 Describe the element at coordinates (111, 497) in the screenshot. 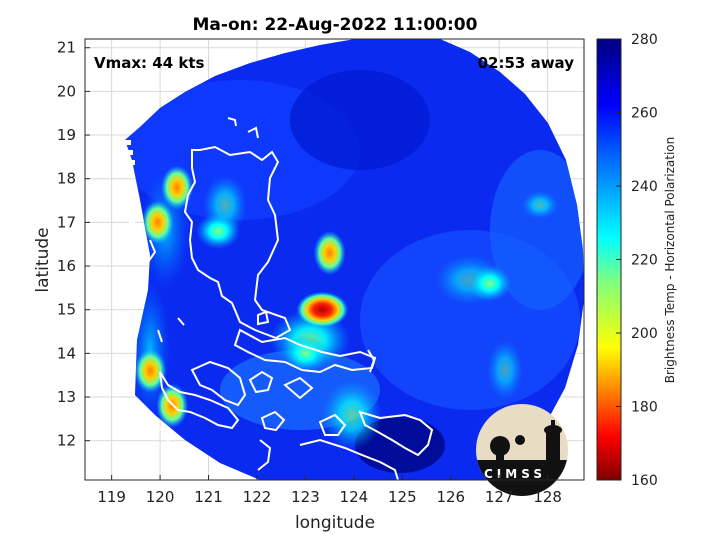

I see `x-tick-label: 119` at that location.